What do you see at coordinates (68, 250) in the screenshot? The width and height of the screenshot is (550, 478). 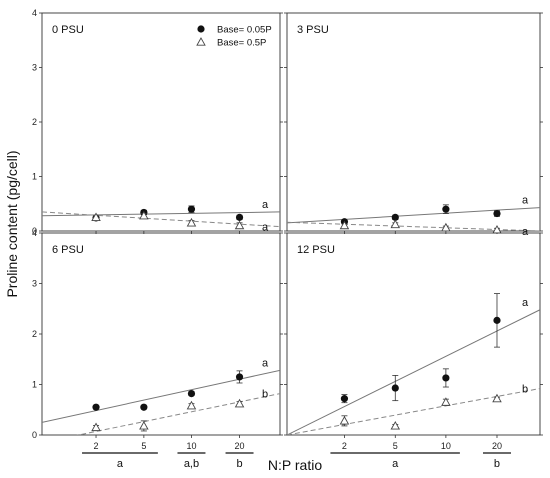 I see `panel-label: 6 PSU` at bounding box center [68, 250].